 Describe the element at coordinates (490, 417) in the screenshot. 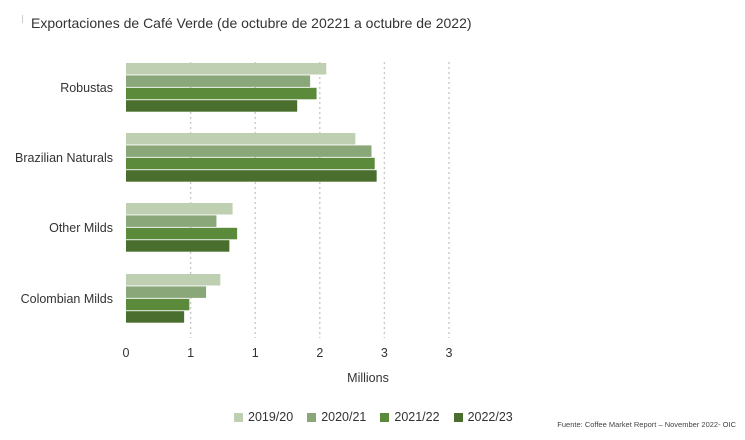

I see `legend-label: 2022/23` at that location.